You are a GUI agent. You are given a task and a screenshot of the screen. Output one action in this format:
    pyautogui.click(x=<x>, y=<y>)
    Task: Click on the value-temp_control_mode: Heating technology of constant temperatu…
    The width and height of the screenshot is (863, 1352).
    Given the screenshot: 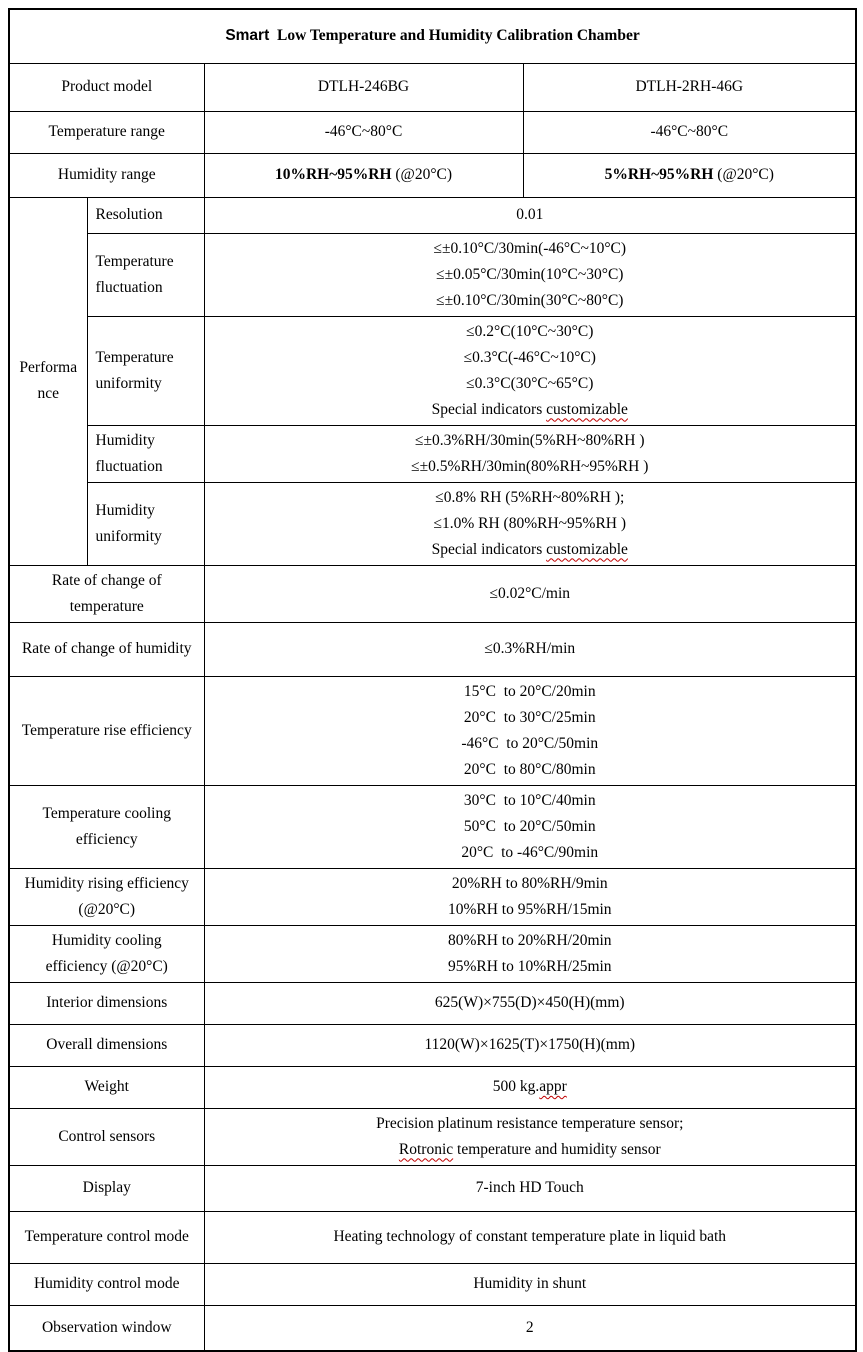 What is the action you would take?
    pyautogui.click(x=530, y=1237)
    